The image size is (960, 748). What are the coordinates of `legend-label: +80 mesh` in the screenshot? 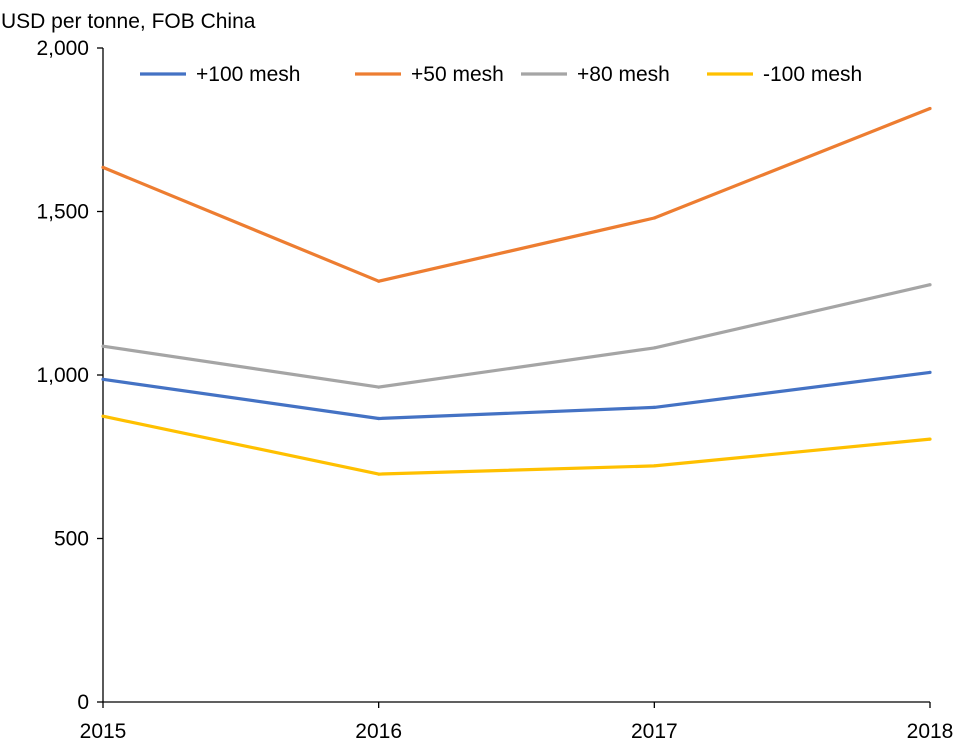 It's located at (623, 74).